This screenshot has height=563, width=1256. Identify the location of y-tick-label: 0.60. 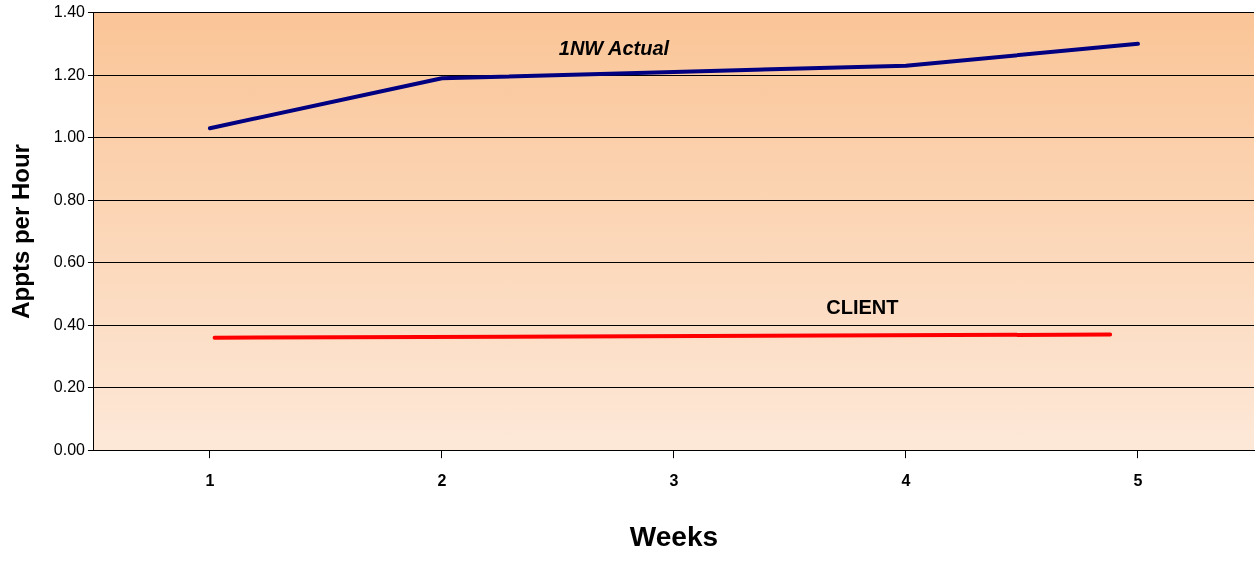
(69, 262).